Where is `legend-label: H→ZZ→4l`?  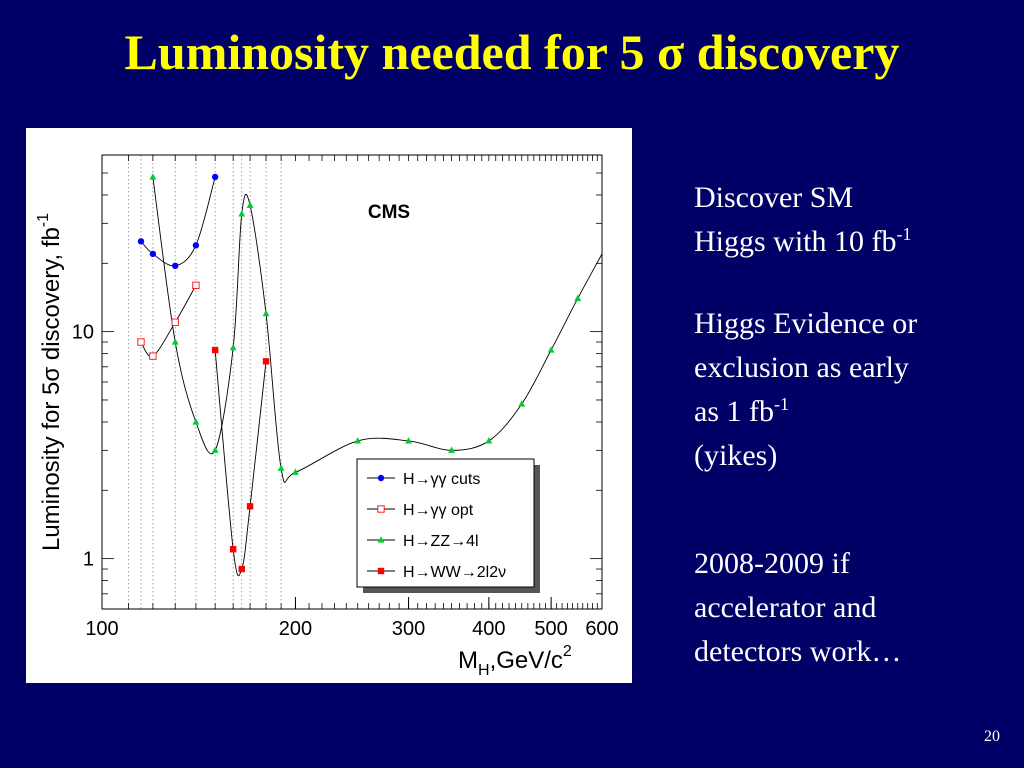
legend-label: H→ZZ→4l is located at coordinates (441, 541).